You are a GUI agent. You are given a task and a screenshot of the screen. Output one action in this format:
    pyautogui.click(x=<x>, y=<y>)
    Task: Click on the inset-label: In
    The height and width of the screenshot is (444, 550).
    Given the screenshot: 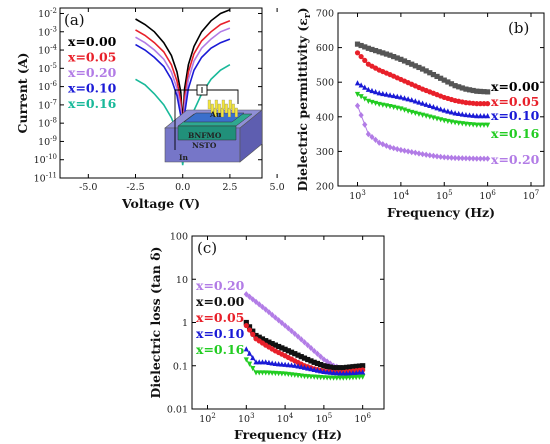 What is the action you would take?
    pyautogui.click(x=184, y=157)
    